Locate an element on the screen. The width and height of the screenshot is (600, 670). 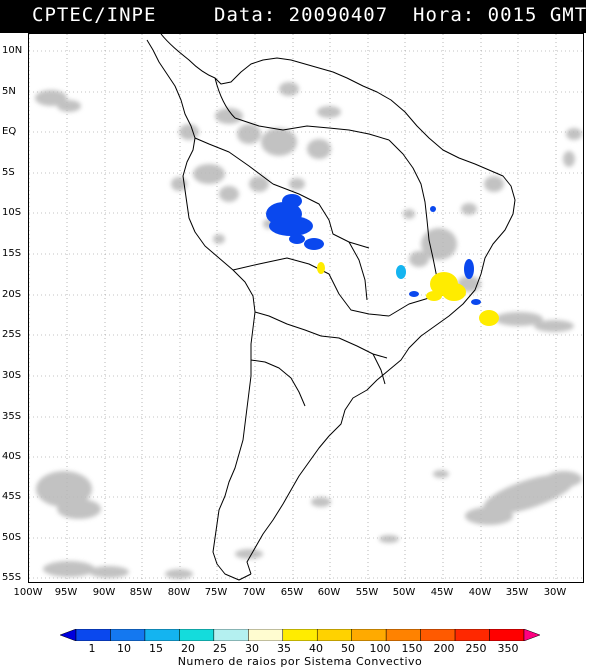
lat-label: 10S is located at coordinates (12, 212).